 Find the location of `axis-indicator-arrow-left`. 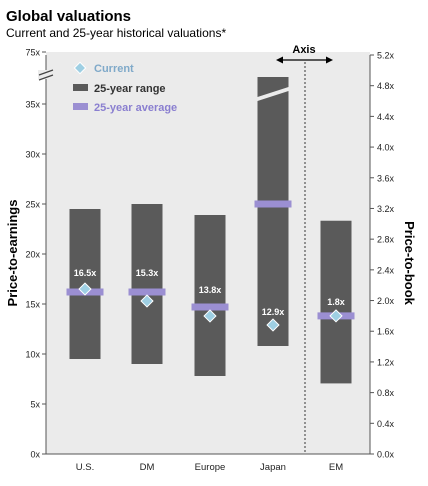

axis-indicator-arrow-left is located at coordinates (279, 60).